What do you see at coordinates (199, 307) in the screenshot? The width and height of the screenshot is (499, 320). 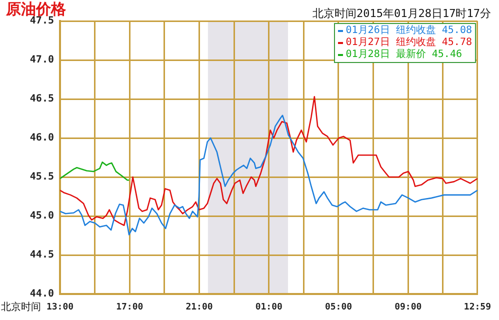 I see `x-tick-label: 21:00` at bounding box center [199, 307].